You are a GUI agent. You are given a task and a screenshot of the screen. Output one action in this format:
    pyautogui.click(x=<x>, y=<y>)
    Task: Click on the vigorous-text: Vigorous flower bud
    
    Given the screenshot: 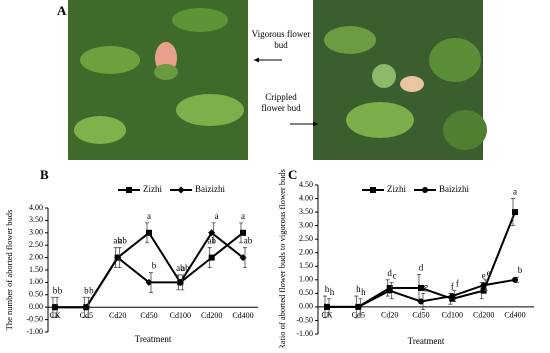 What is the action you would take?
    pyautogui.click(x=281, y=39)
    